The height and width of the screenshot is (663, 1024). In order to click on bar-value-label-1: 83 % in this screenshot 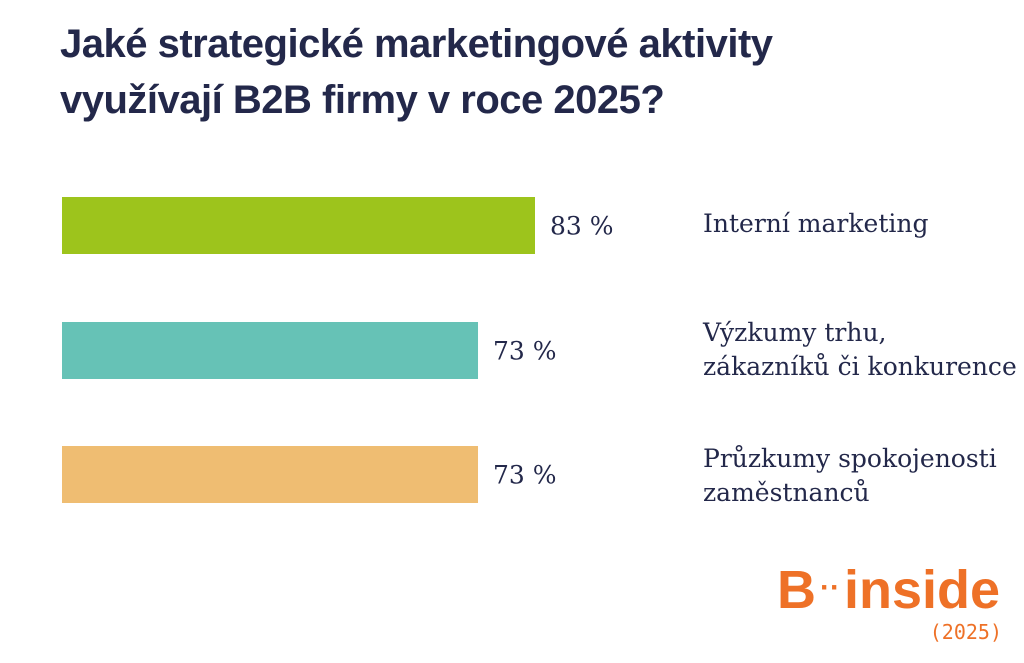, I will do `click(582, 226)`.